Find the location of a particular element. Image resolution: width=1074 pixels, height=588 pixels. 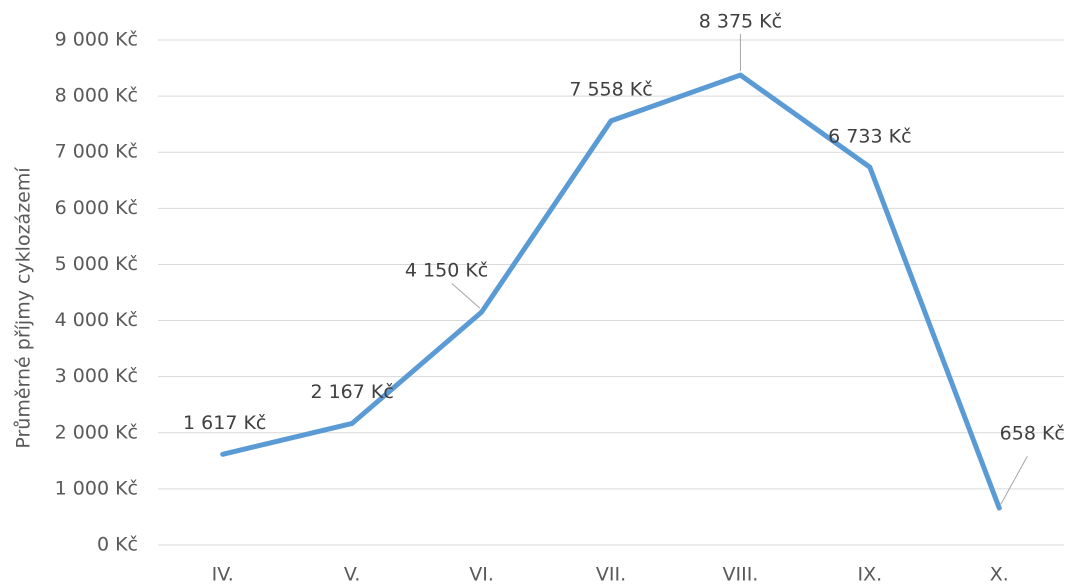

data-label: 6 733 Kč is located at coordinates (869, 137).